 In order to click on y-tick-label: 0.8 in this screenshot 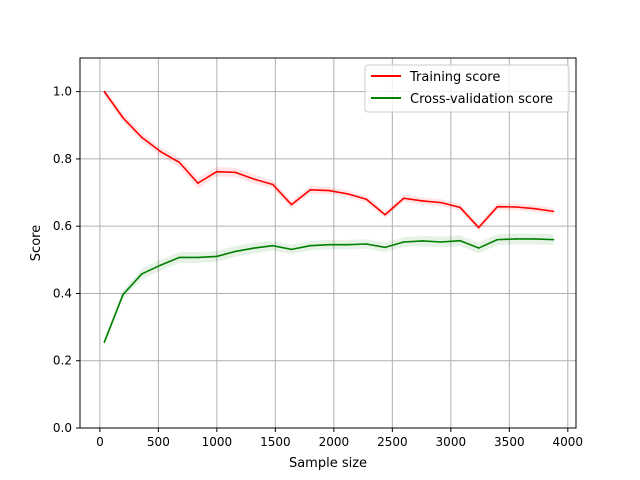, I will do `click(62, 159)`.